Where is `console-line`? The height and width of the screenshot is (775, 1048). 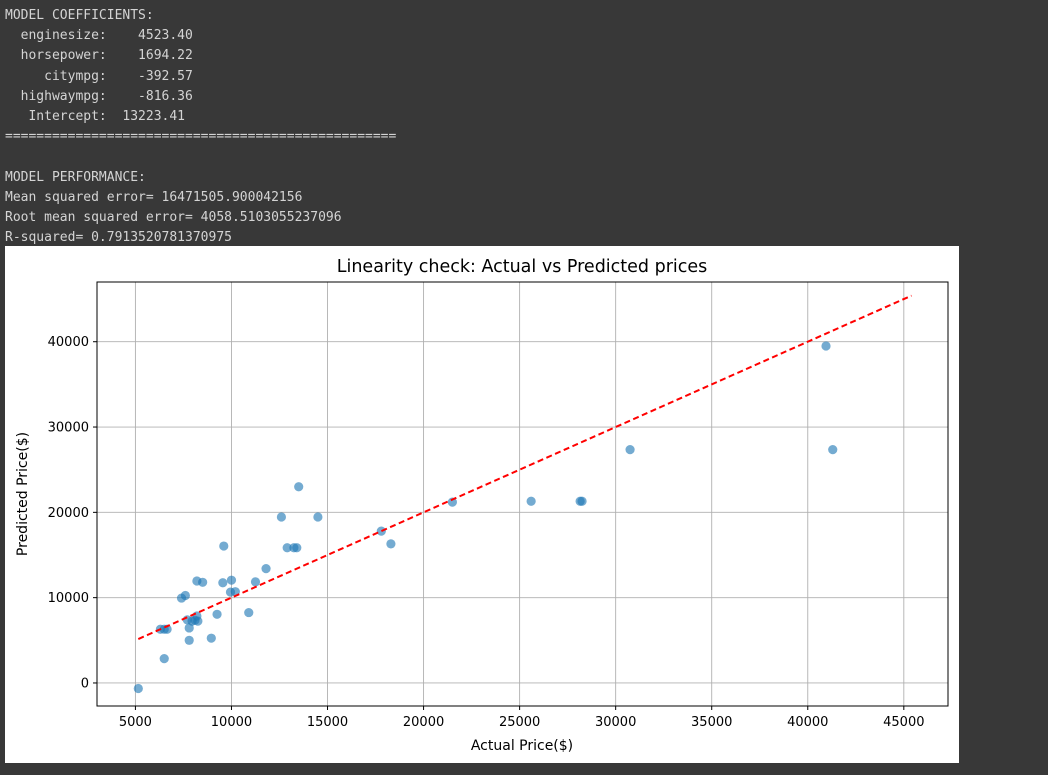 console-line is located at coordinates (200, 157).